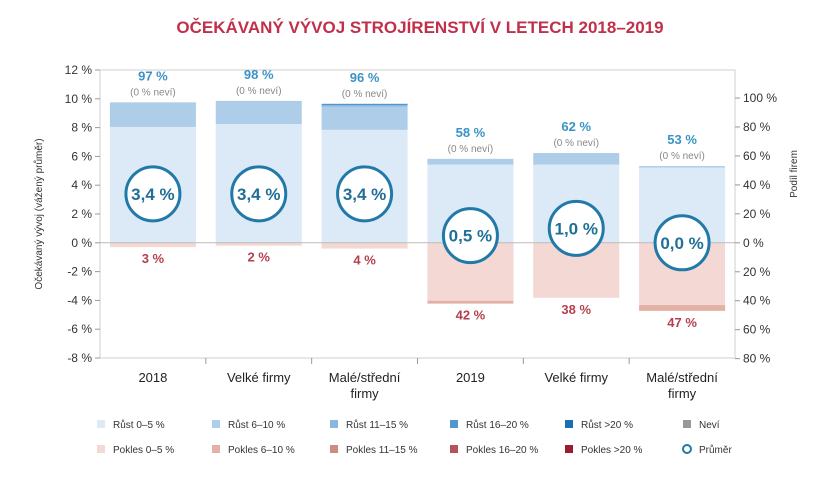 This screenshot has width=840, height=480. Describe the element at coordinates (502, 450) in the screenshot. I see `legend-label: Pokles 16–20 %` at that location.